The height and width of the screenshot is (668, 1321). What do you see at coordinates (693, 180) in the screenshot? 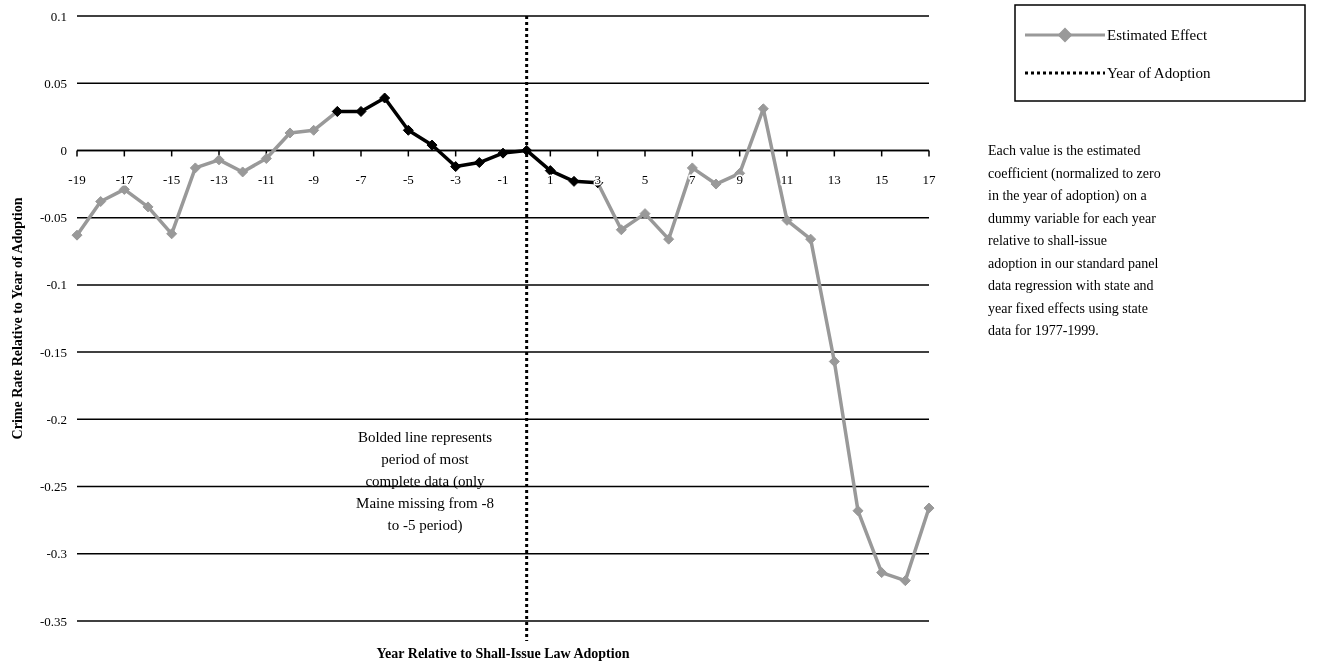
I see `x-tick-label: 7` at bounding box center [693, 180].